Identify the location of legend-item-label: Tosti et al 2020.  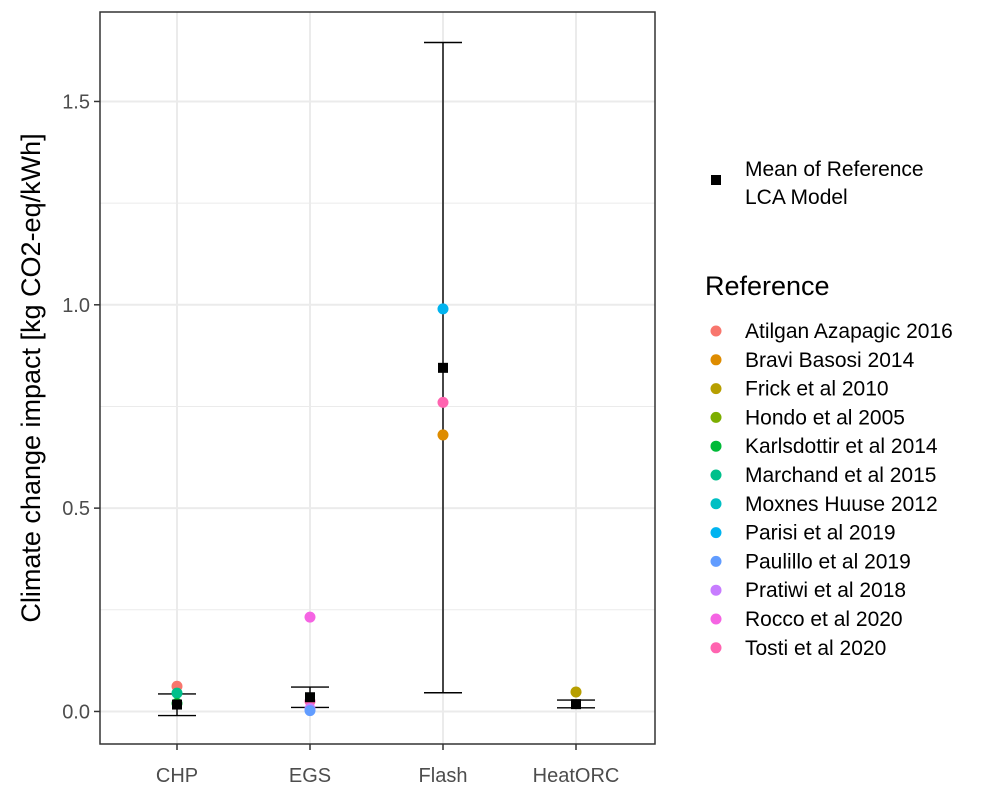
(815, 648).